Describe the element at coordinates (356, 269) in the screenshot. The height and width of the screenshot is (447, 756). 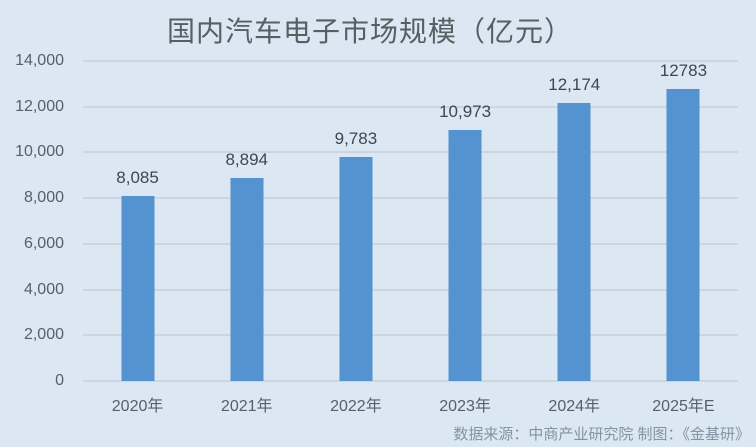
I see `bar-2022年` at that location.